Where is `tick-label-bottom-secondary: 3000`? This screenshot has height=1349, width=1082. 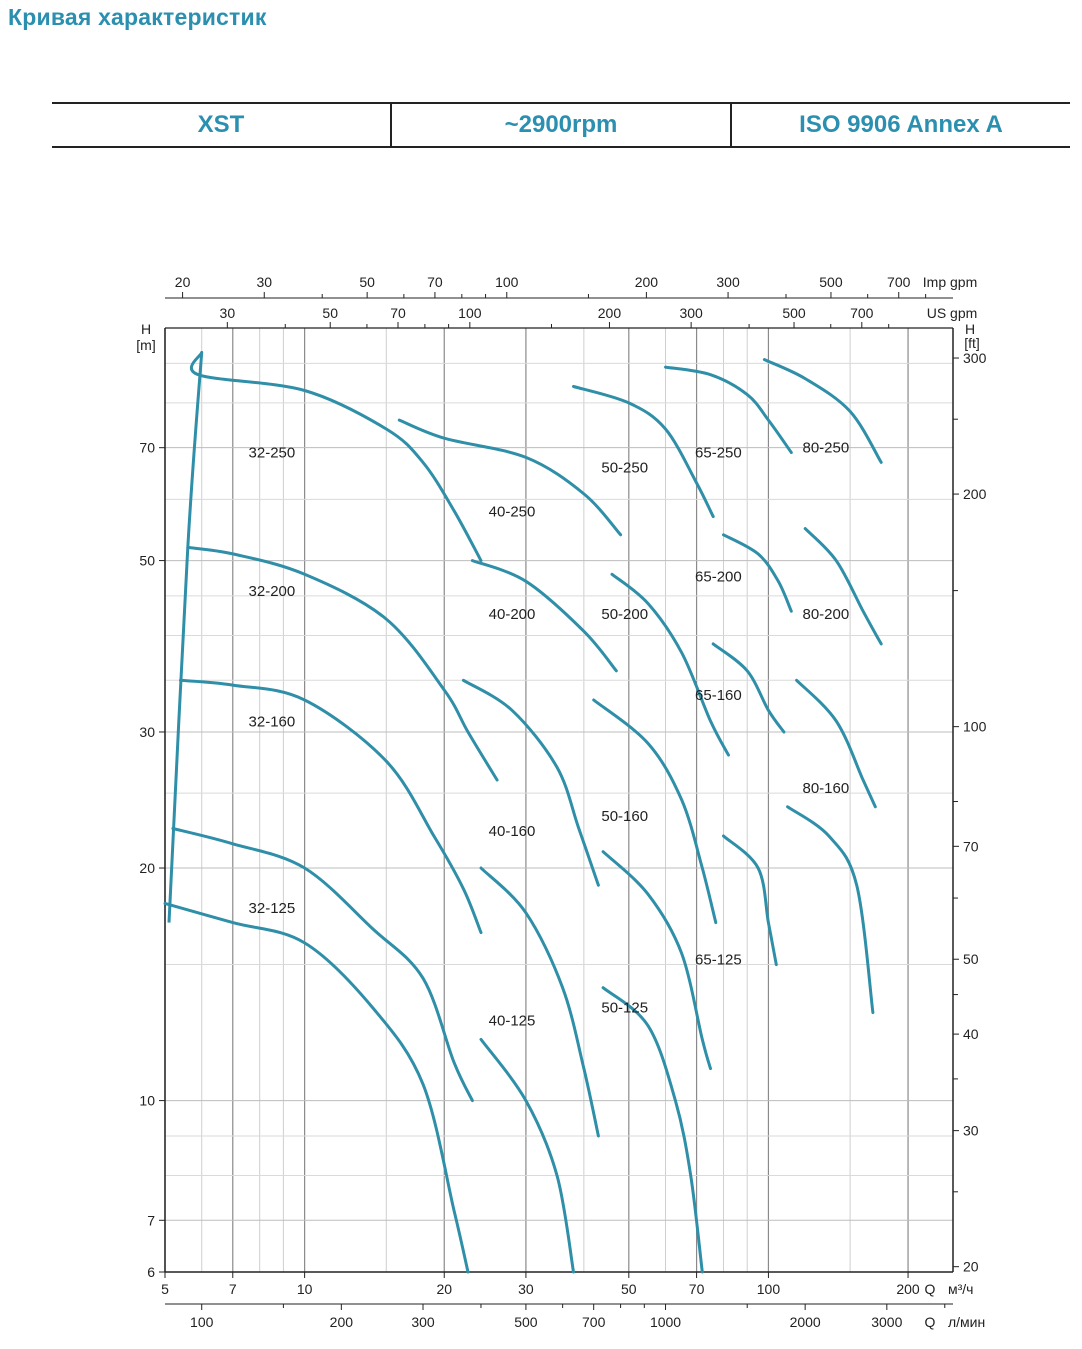 tick-label-bottom-secondary: 3000 is located at coordinates (886, 1322).